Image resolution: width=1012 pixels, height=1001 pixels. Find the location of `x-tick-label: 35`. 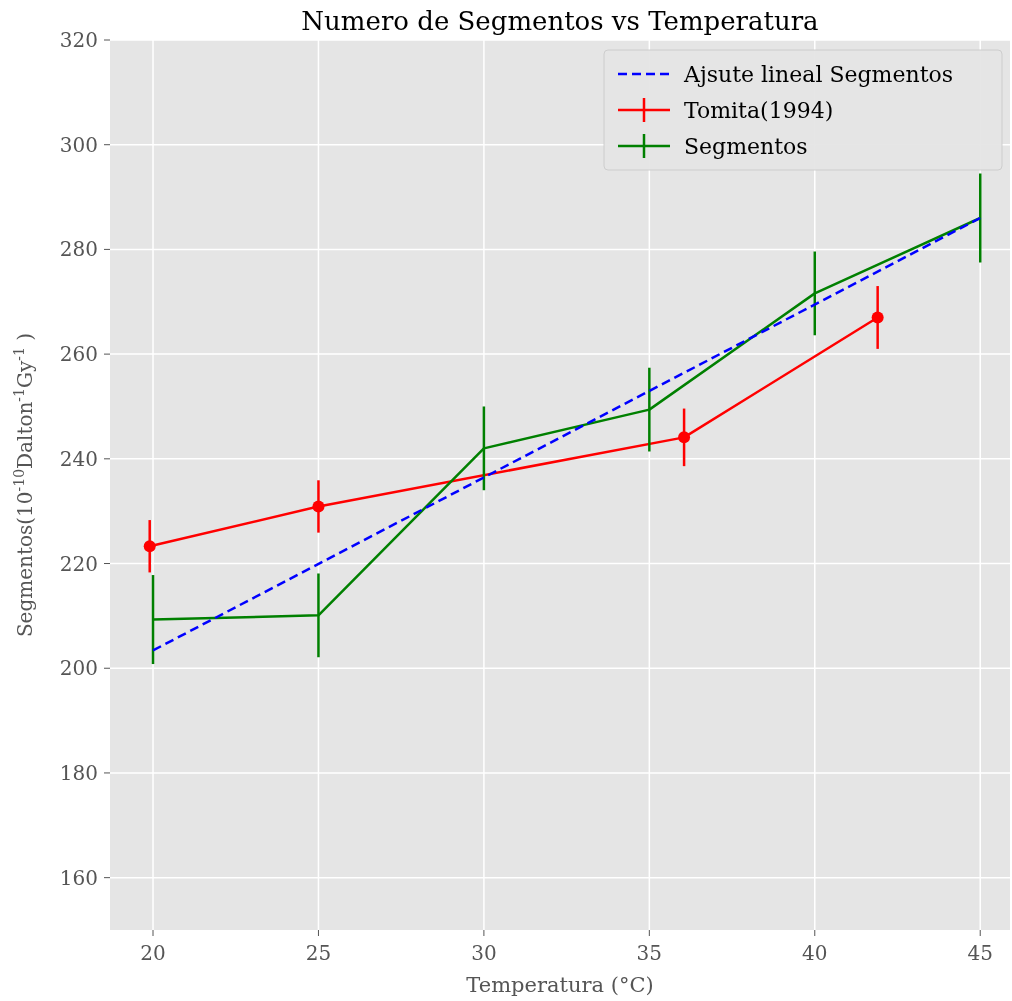

x-tick-label: 35 is located at coordinates (649, 953).